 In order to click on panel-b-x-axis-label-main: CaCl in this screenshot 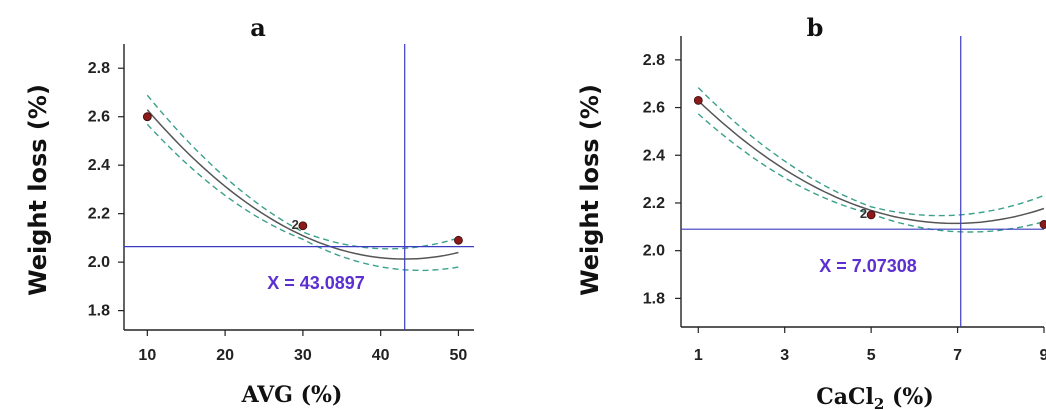, I will do `click(845, 397)`.